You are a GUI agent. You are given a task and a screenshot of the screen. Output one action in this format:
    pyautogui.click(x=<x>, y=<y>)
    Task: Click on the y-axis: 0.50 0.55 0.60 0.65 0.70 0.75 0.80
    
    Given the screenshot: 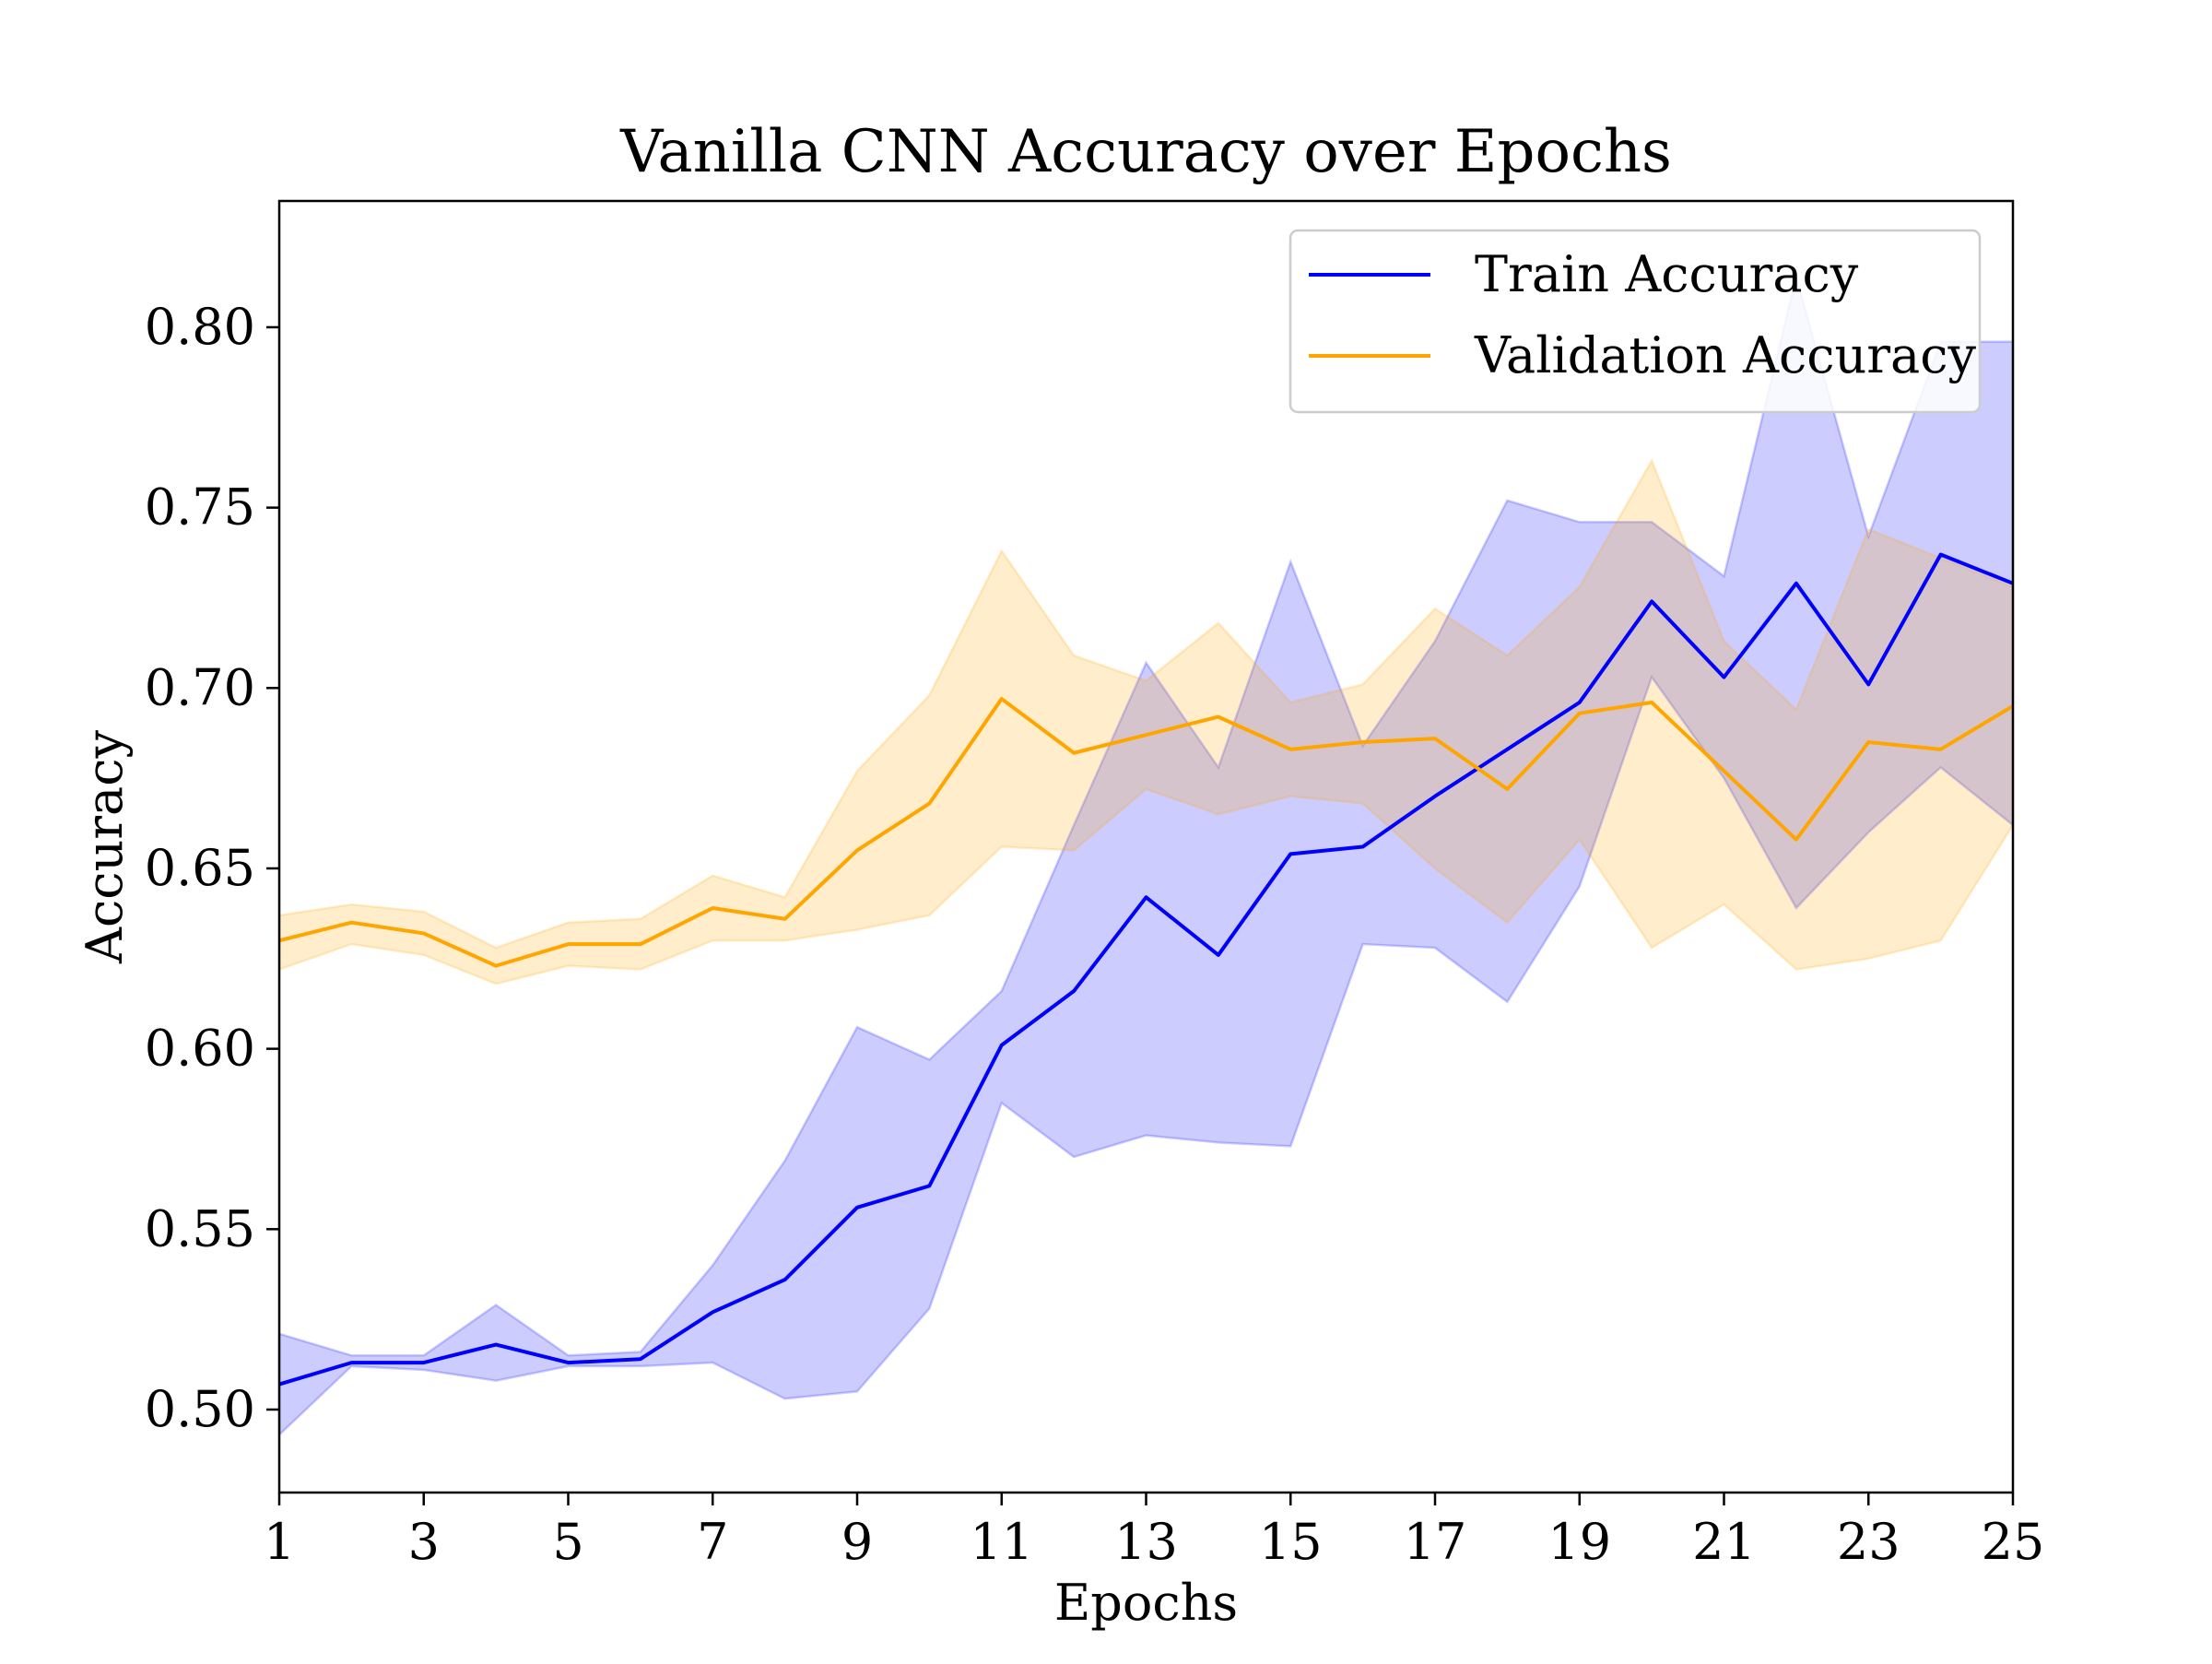 What is the action you would take?
    pyautogui.click(x=212, y=868)
    